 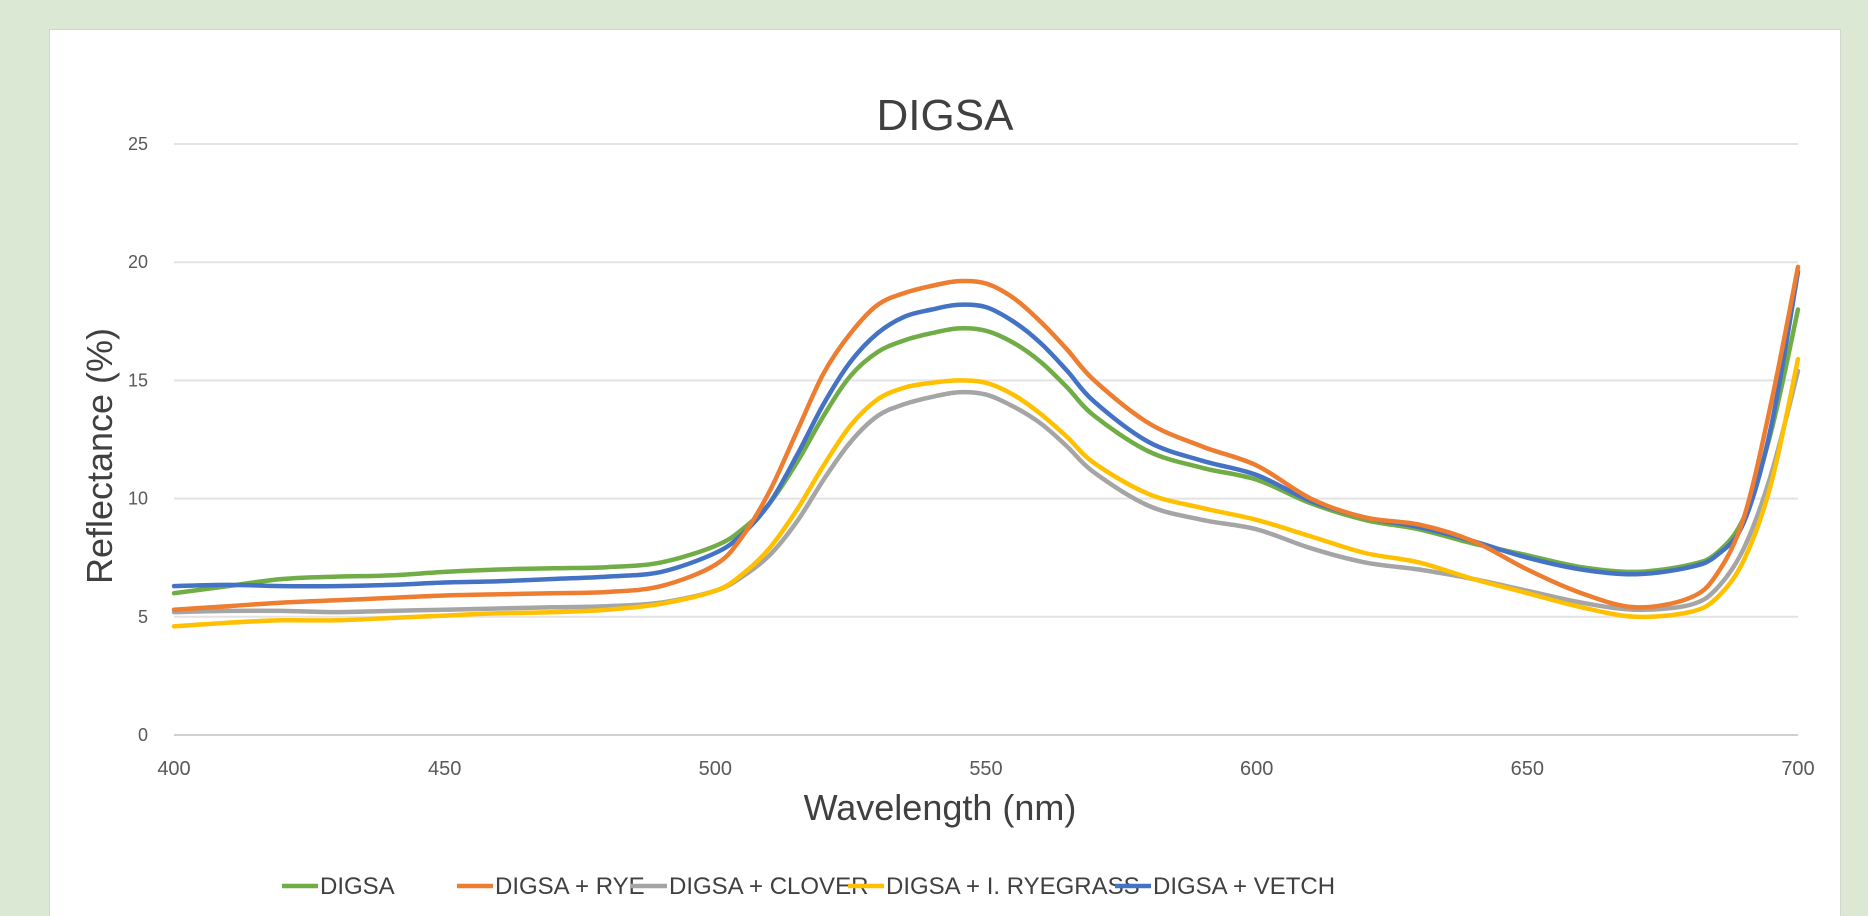 I want to click on y-tick-label: 25, so click(x=138, y=144).